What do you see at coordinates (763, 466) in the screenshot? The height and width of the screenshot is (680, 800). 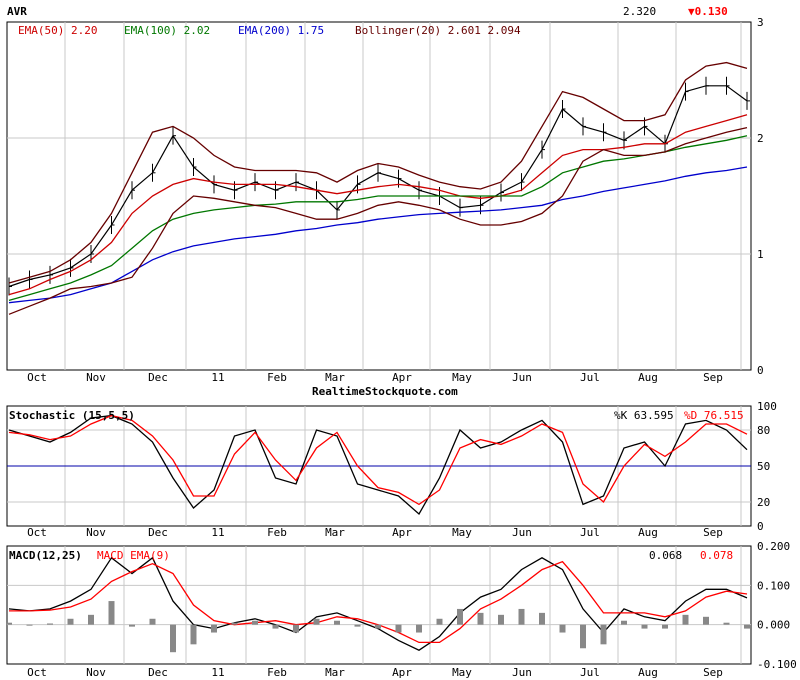 I see `y-tick-label: 50` at bounding box center [763, 466].